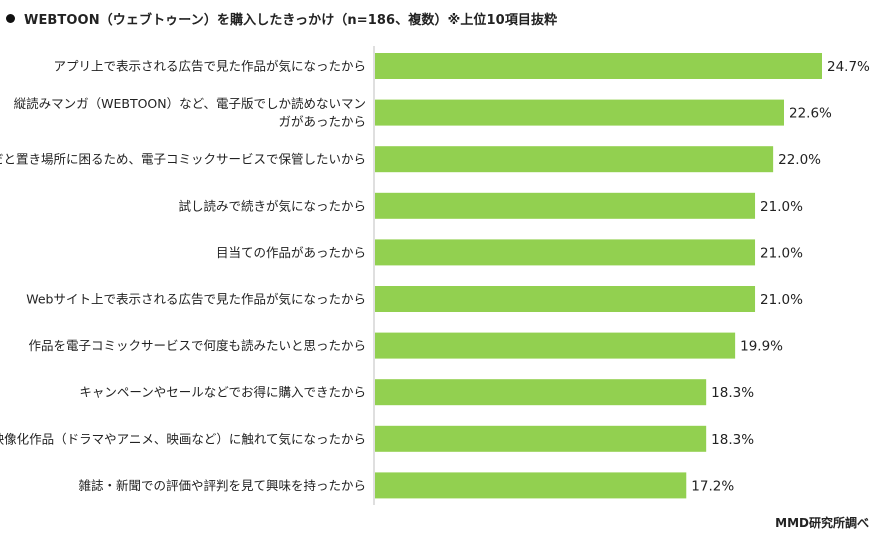 This screenshot has width=879, height=538. I want to click on category-label-4: 試し読みで続きが気になったから, so click(272, 205).